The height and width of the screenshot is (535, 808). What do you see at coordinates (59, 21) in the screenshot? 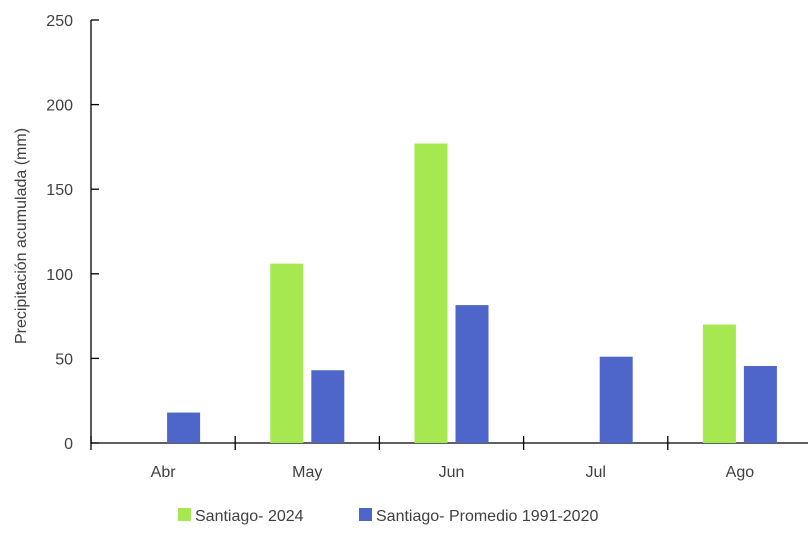
I see `y-tick-label: 250` at bounding box center [59, 21].